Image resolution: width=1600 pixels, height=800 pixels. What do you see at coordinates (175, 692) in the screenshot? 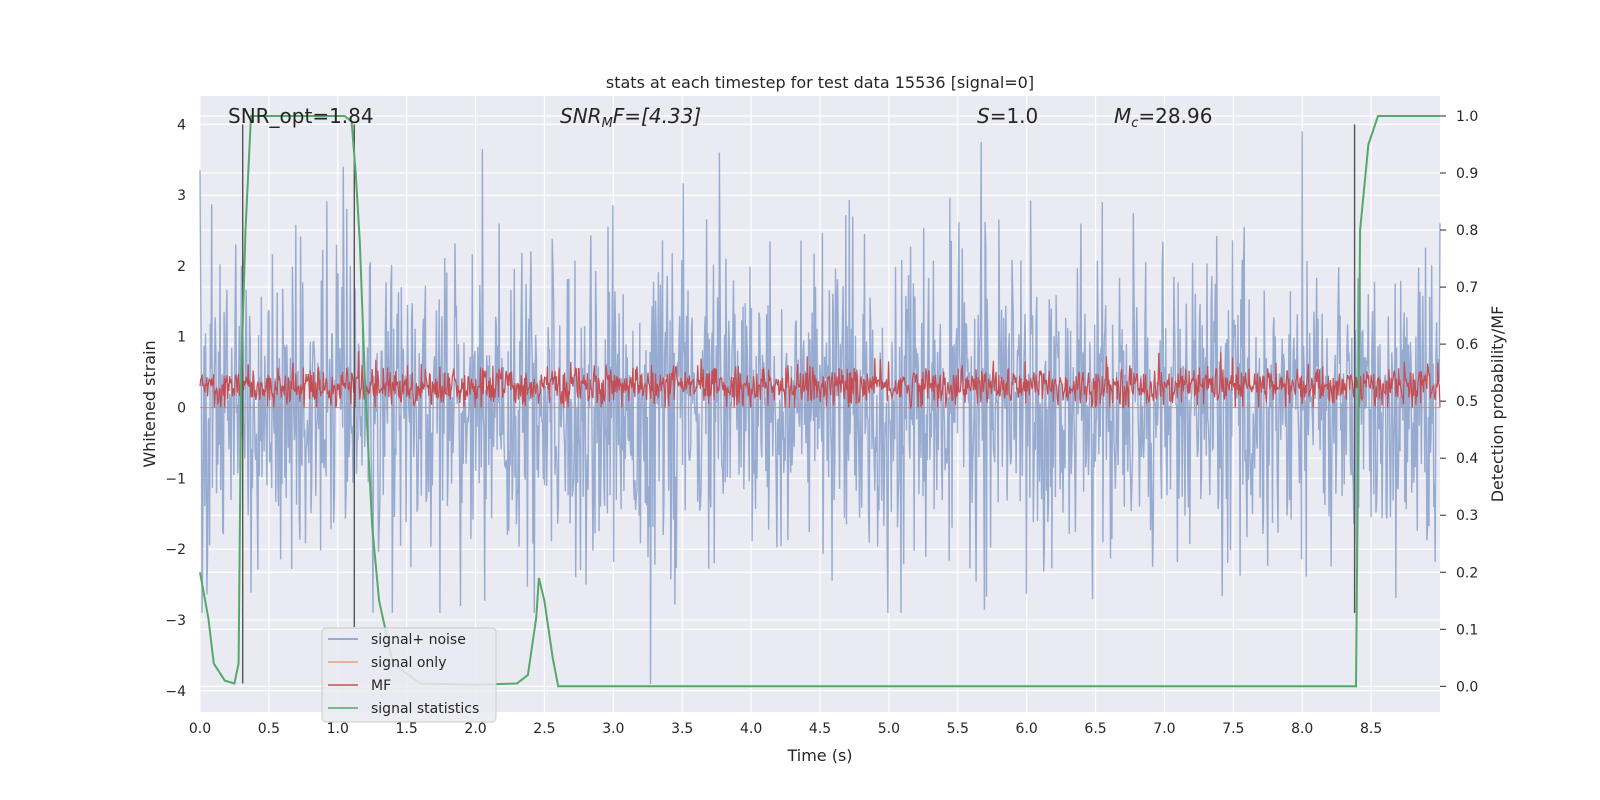
I see `y-tick-label: −4` at bounding box center [175, 692].